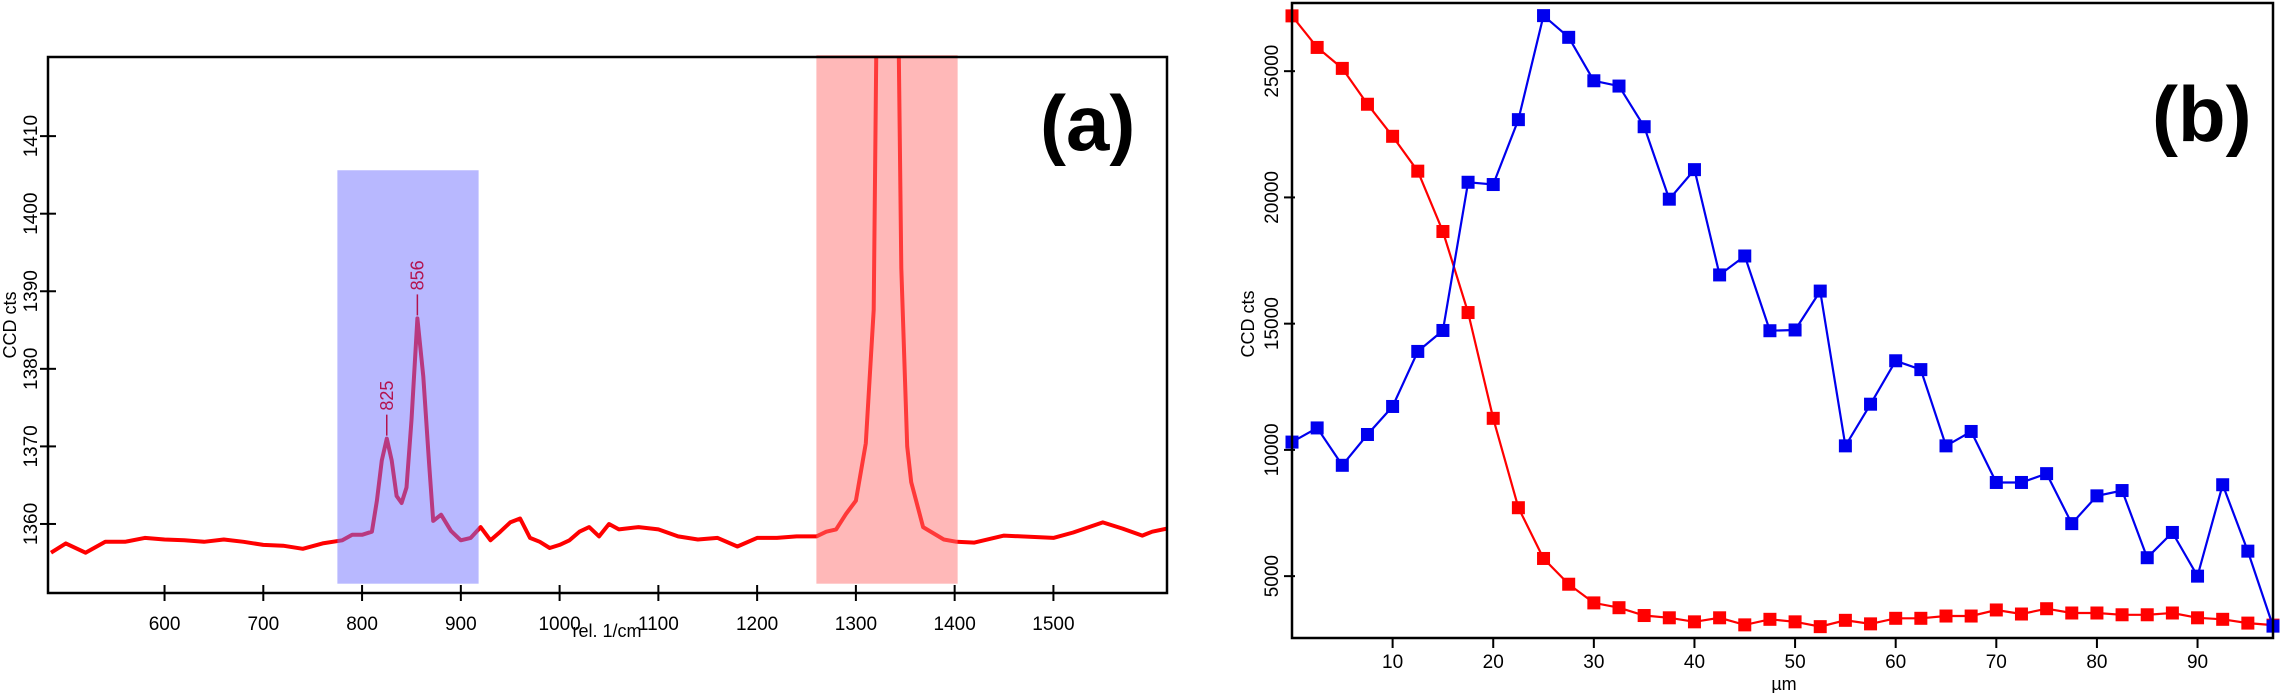  I want to click on y-tick-label: 1410, so click(31, 136).